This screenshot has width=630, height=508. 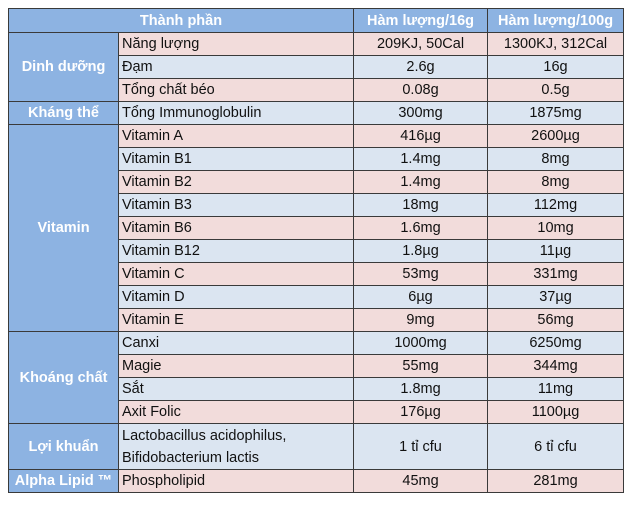 What do you see at coordinates (421, 228) in the screenshot?
I see `row-value-16g: 1.6mg` at bounding box center [421, 228].